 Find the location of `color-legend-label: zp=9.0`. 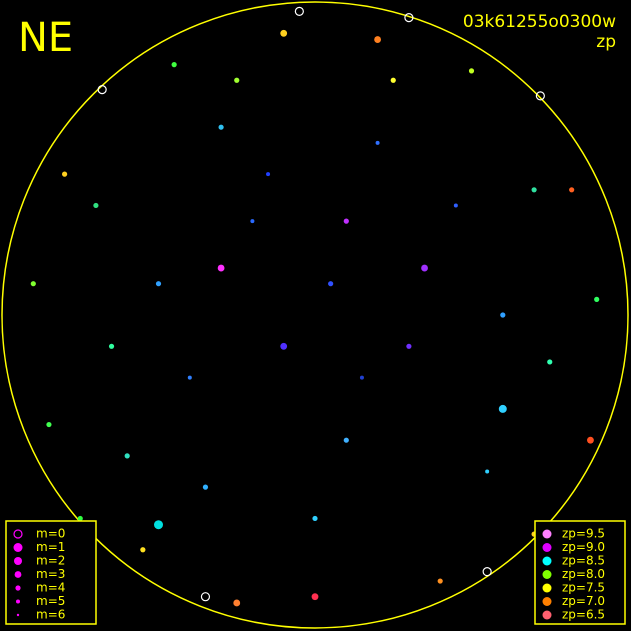

color-legend-label: zp=9.0 is located at coordinates (583, 547).